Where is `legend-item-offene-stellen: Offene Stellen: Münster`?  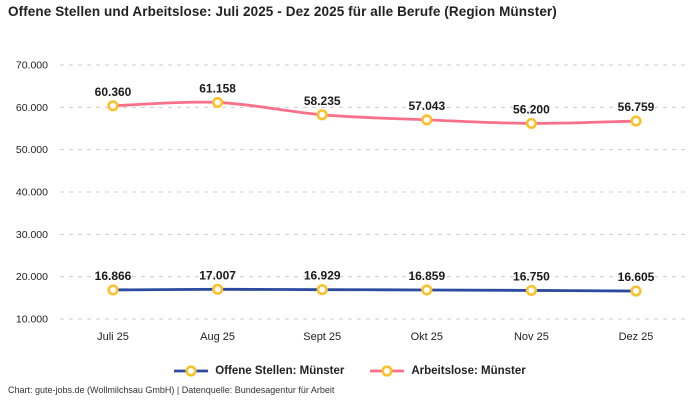 legend-item-offene-stellen: Offene Stellen: Münster is located at coordinates (259, 371).